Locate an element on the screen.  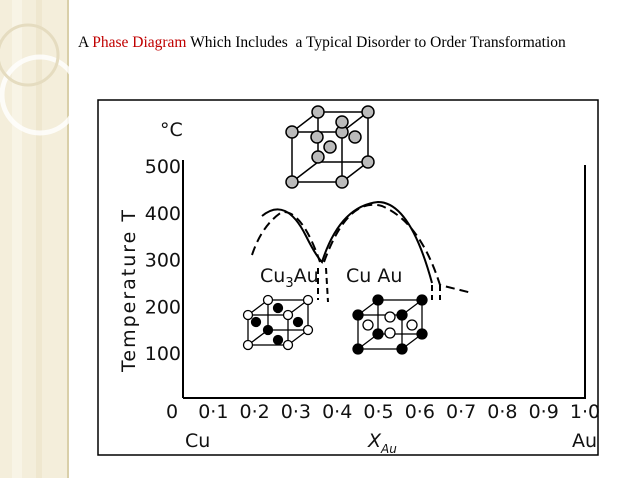
crystal-cu3au is located at coordinates (278, 322).